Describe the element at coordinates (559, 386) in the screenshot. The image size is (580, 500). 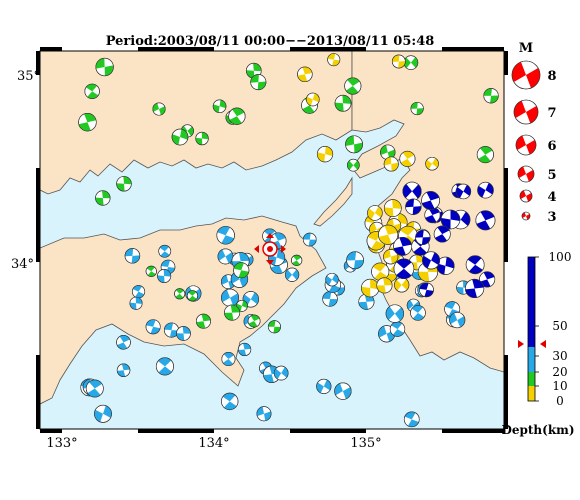
I see `depth-tick-label: 10` at that location.